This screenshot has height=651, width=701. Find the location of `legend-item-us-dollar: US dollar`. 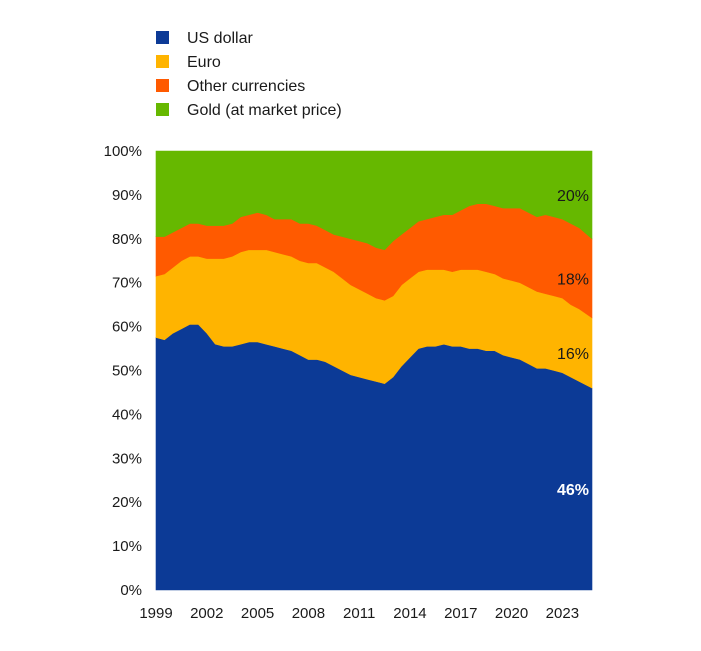

legend-item-us-dollar: US dollar is located at coordinates (204, 38).